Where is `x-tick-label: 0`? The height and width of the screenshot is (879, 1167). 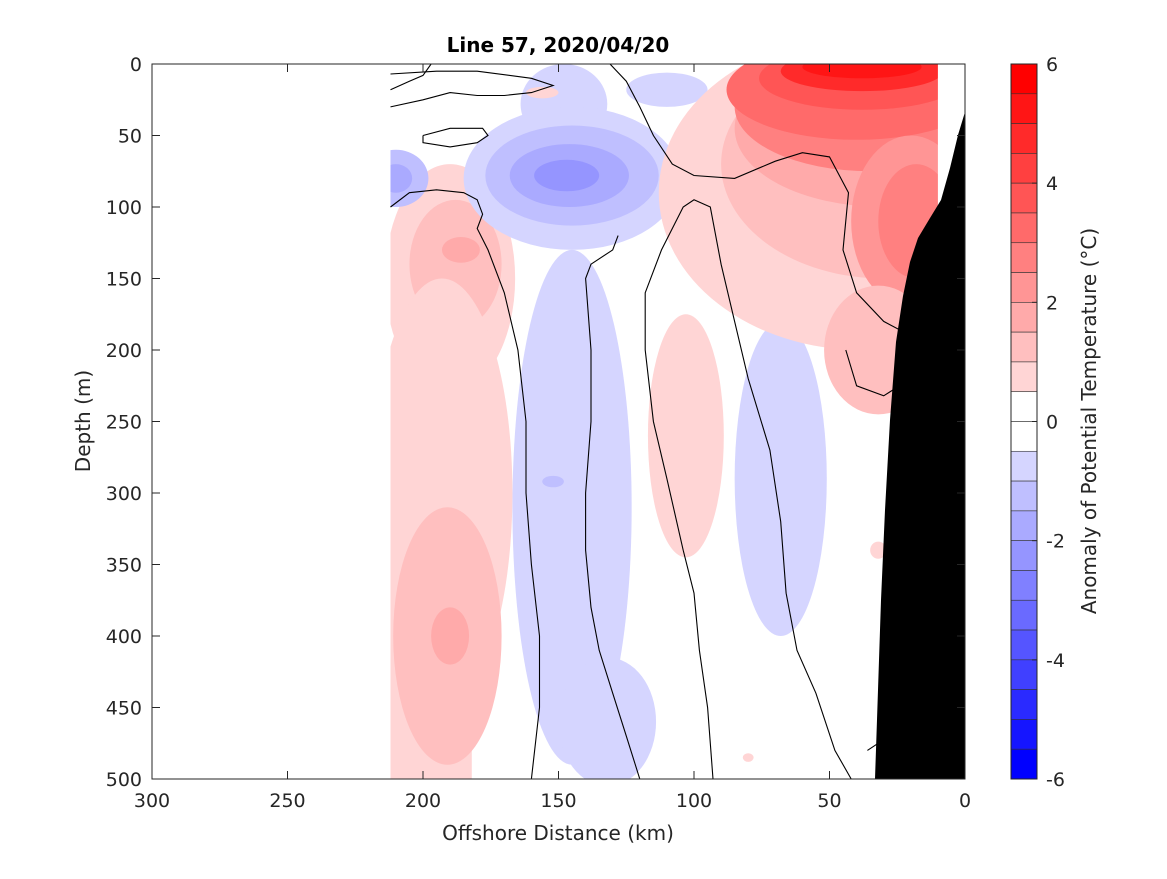
x-tick-label: 0 is located at coordinates (965, 801).